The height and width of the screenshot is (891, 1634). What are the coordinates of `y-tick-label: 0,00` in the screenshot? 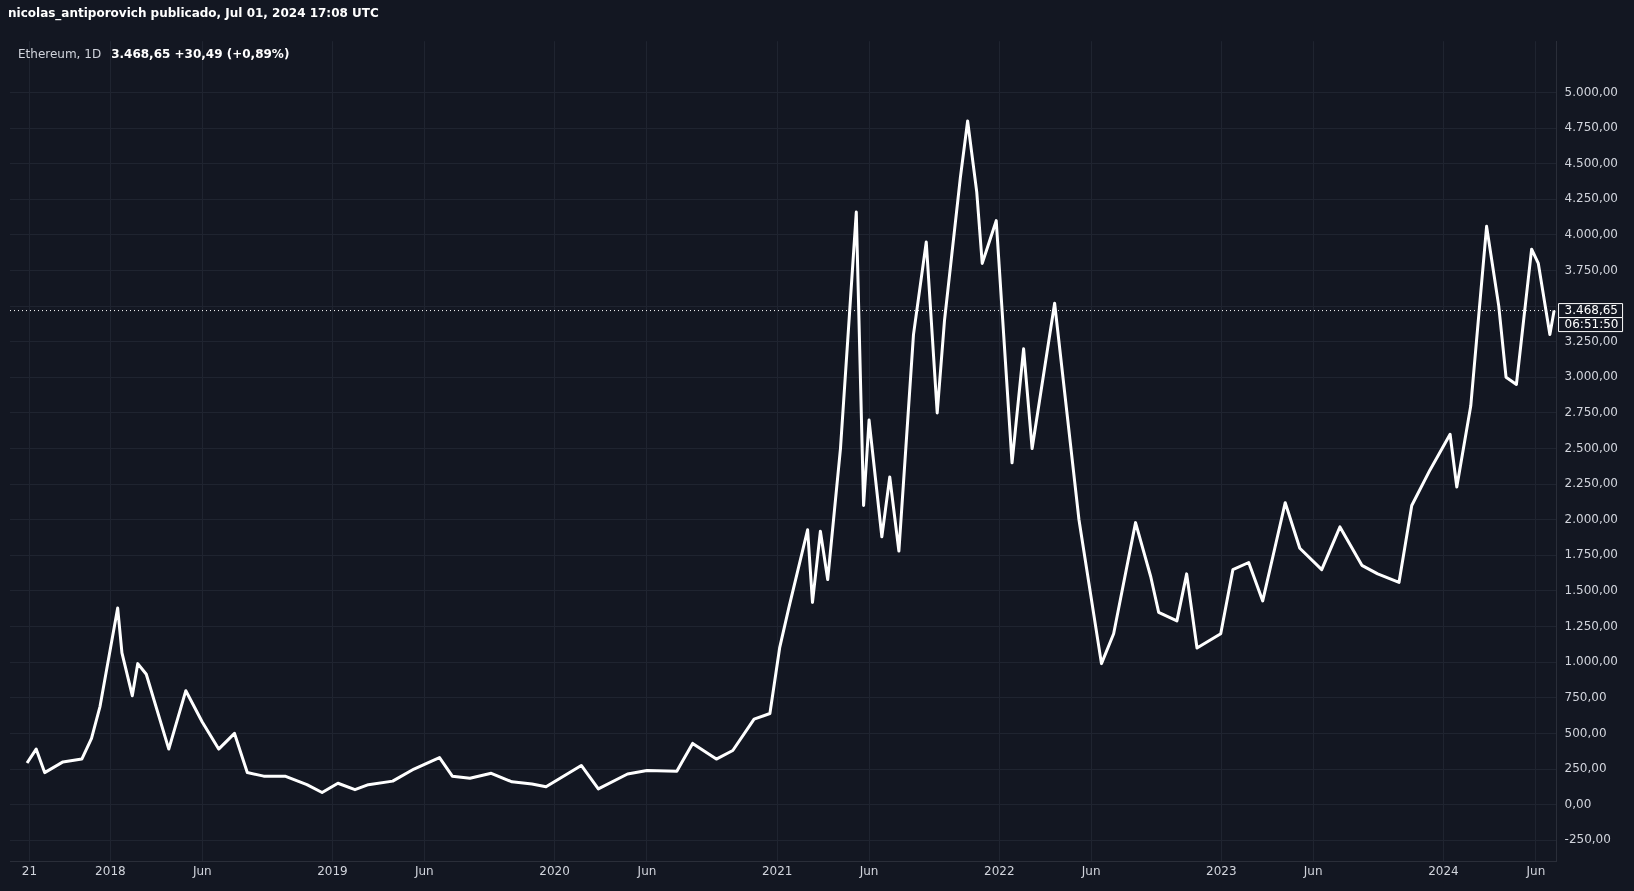 It's located at (1578, 803).